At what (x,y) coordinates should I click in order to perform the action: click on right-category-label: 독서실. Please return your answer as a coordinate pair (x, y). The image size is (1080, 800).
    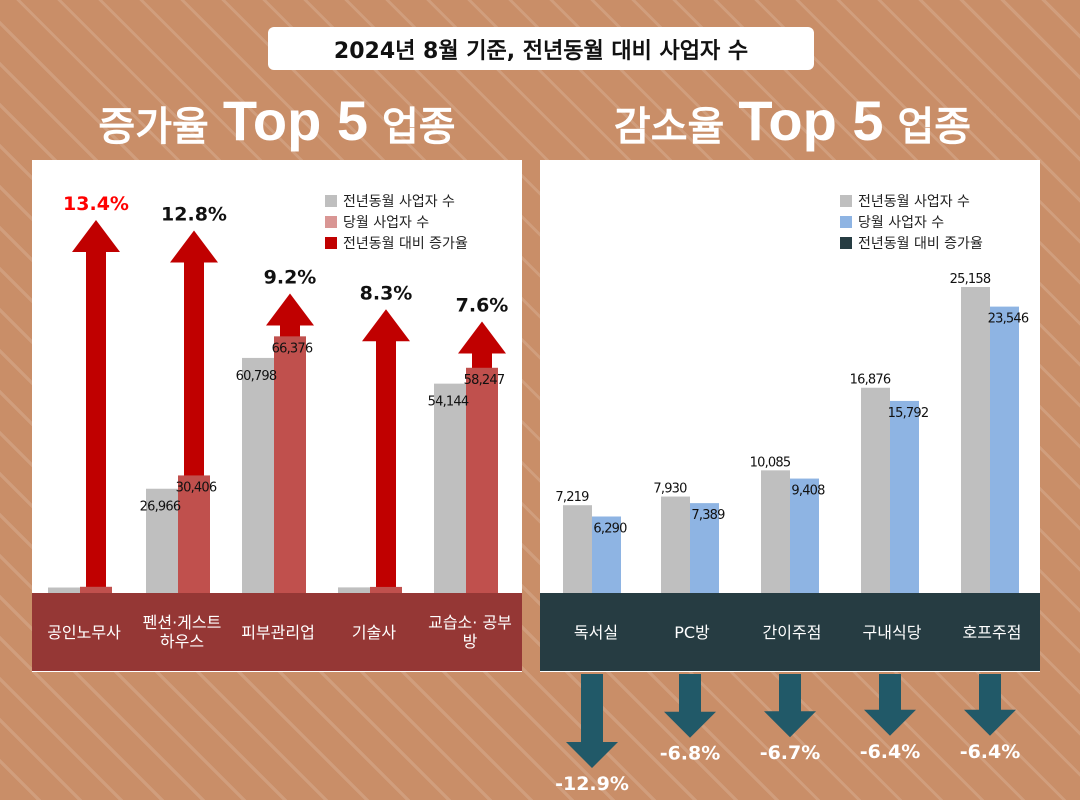
    Looking at the image, I should click on (596, 632).